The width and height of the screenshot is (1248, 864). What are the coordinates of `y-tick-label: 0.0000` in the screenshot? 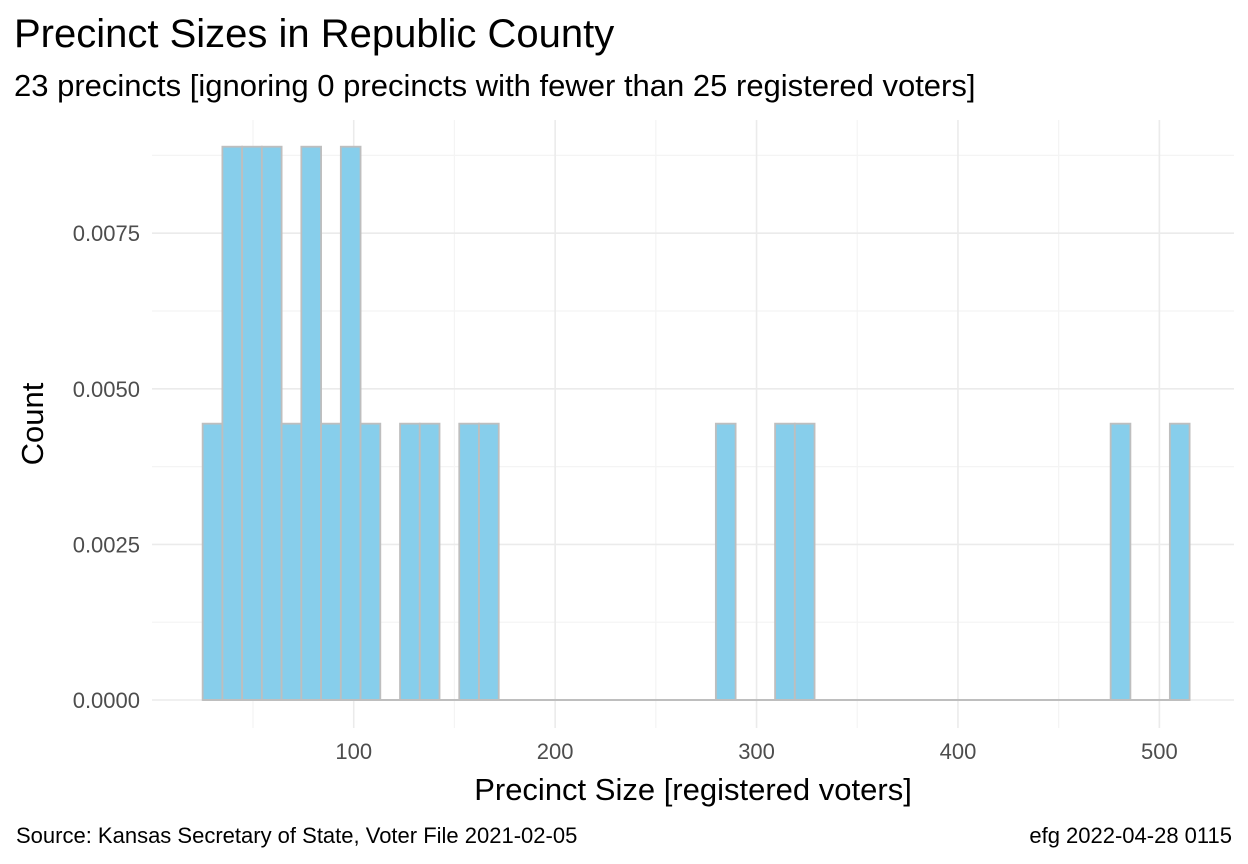 It's located at (106, 700).